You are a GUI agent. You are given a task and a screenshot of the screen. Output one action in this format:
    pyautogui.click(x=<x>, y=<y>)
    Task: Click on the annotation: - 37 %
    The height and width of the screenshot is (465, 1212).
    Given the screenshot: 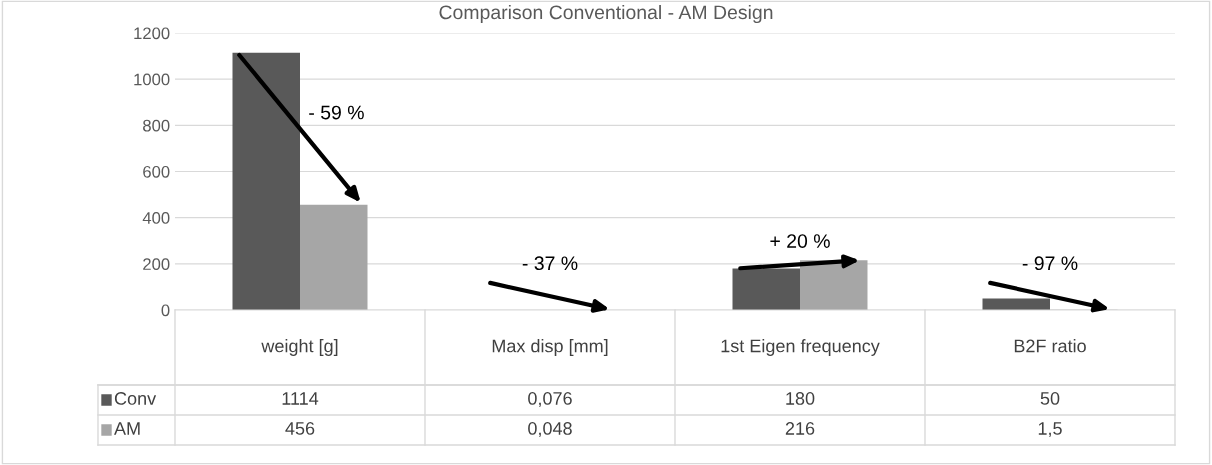 What is the action you would take?
    pyautogui.click(x=550, y=263)
    